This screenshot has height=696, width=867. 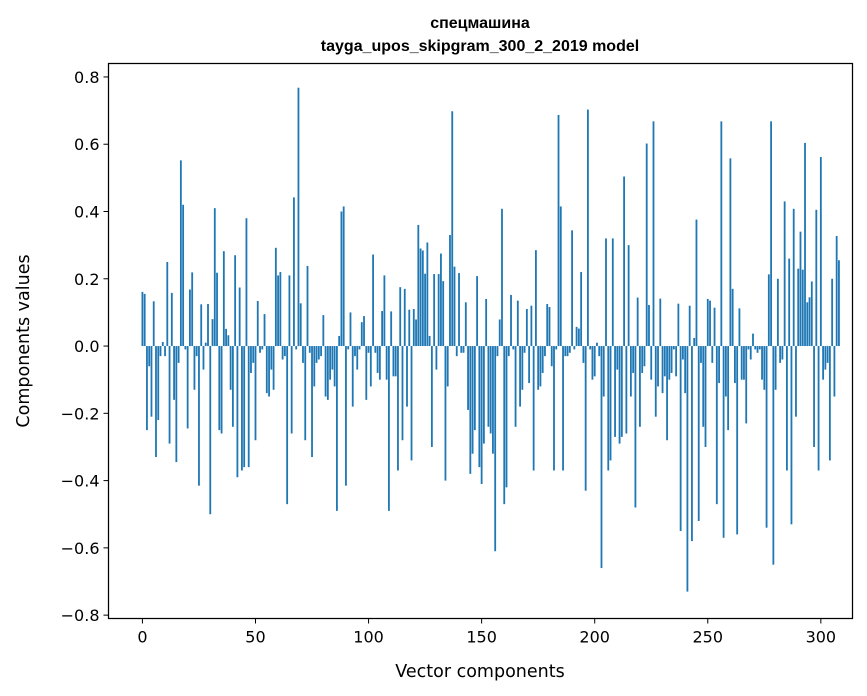 What do you see at coordinates (255, 637) in the screenshot?
I see `x-tick-label: 50` at bounding box center [255, 637].